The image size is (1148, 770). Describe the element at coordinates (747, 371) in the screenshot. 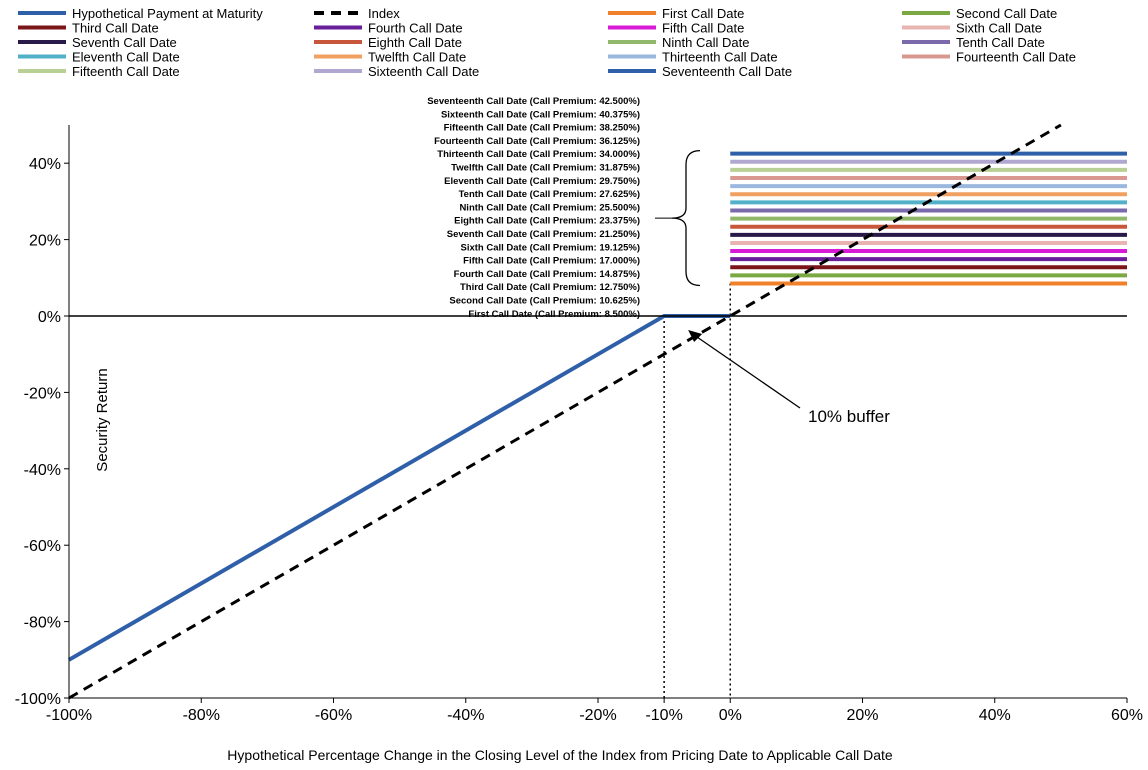

I see `buffer-arrow-line` at that location.